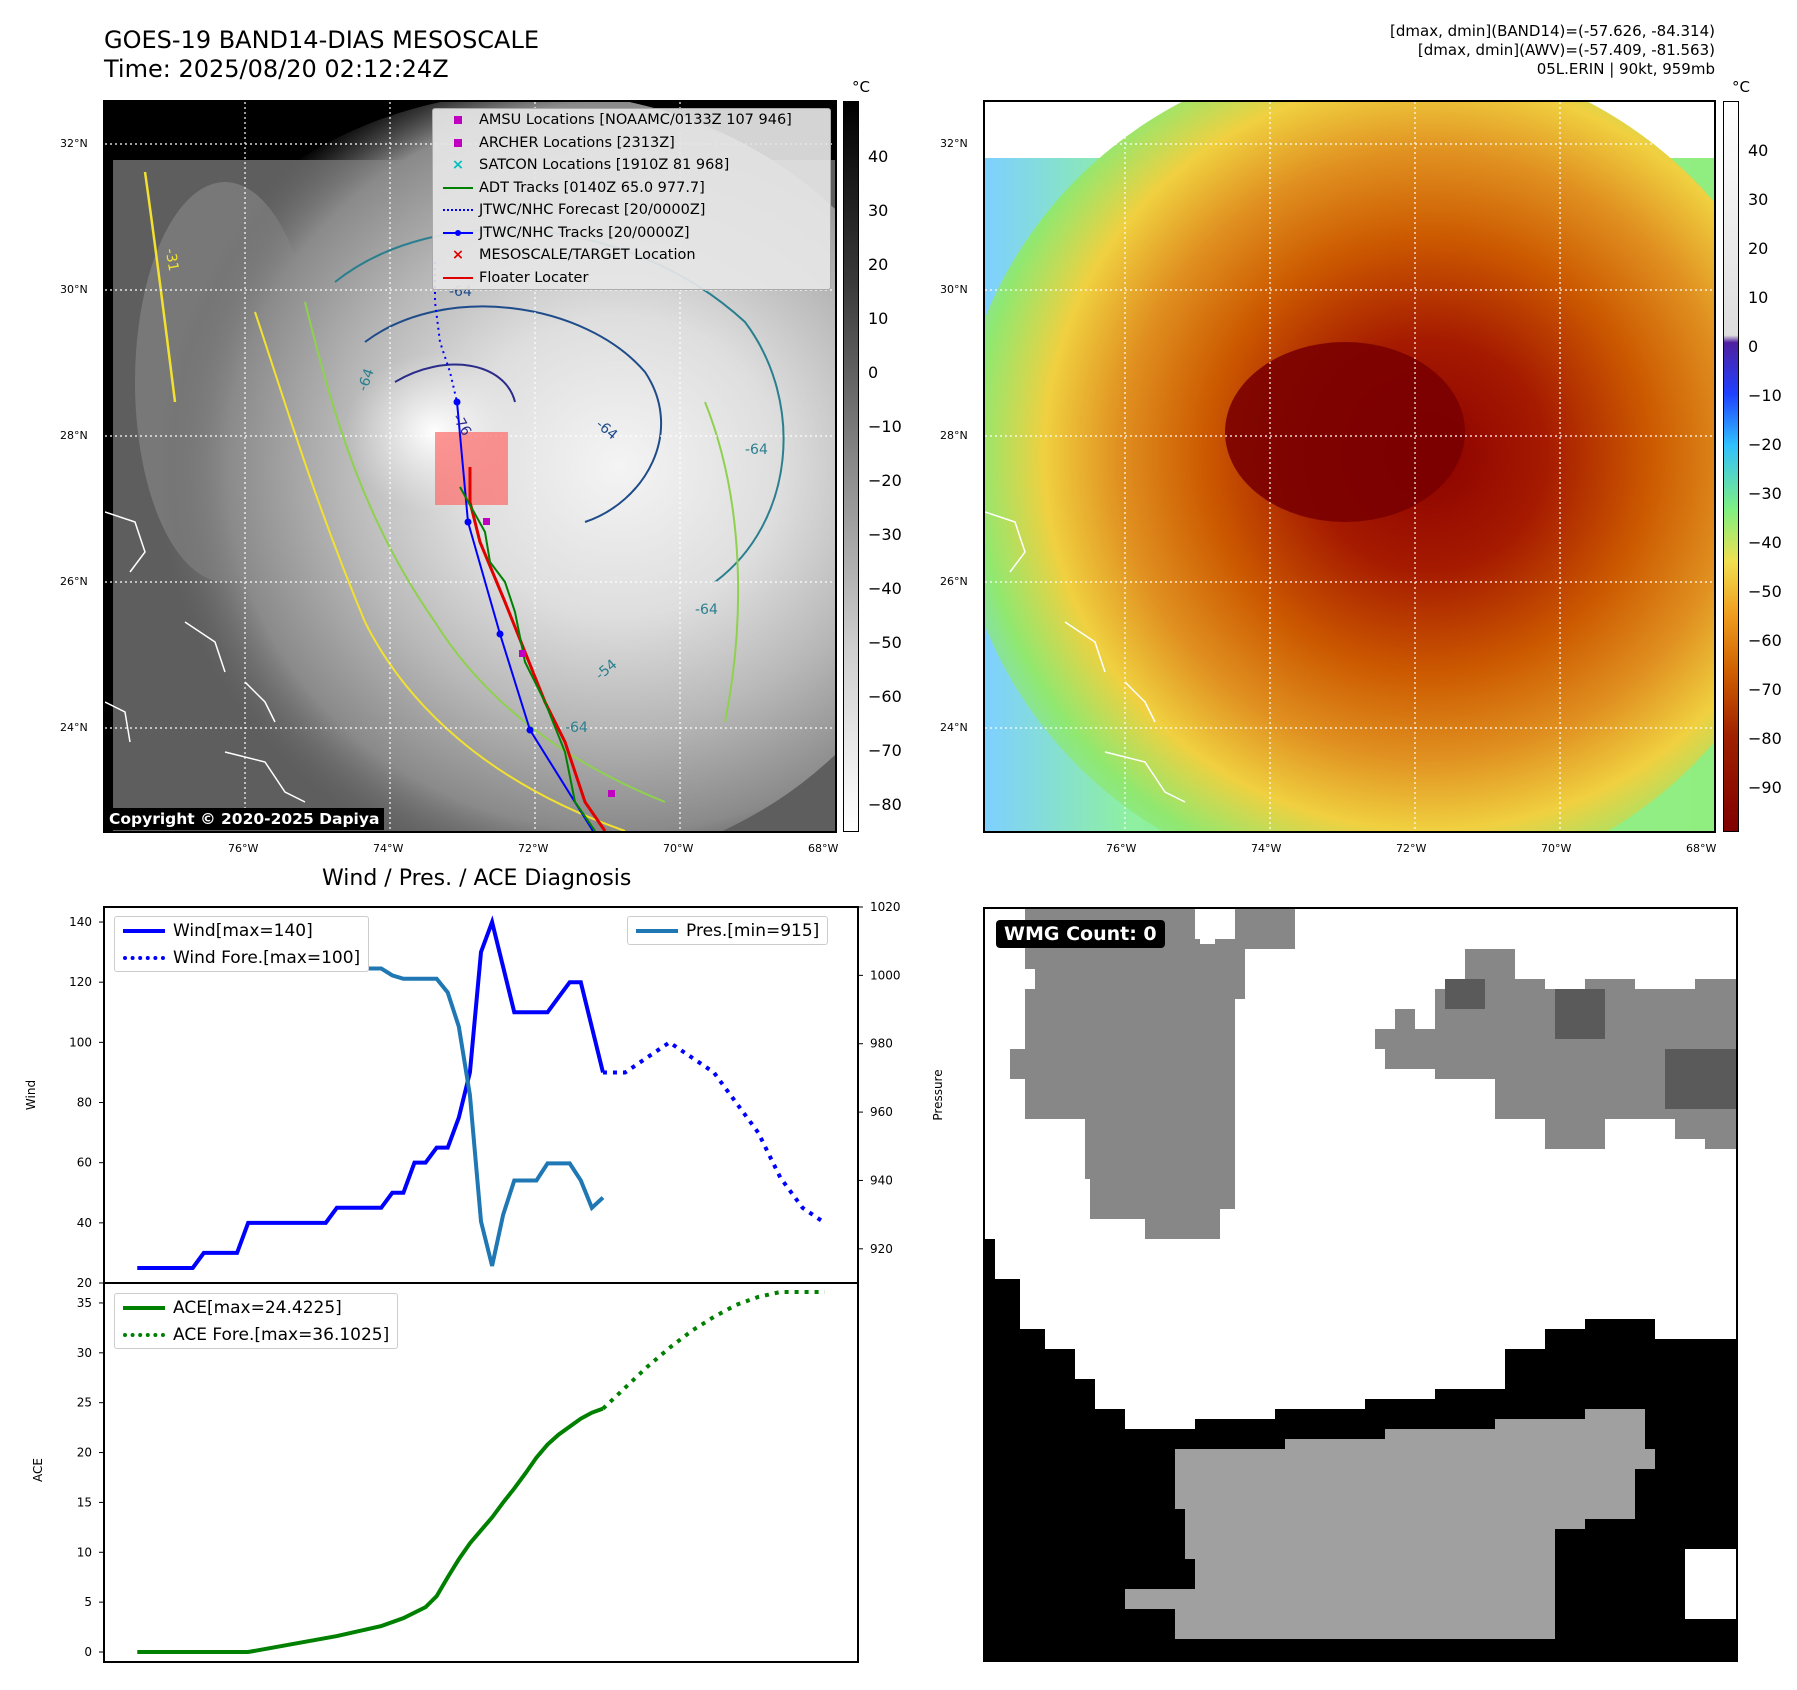 This screenshot has height=1690, width=1797. I want to click on colorbar-tick: −90, so click(1765, 787).